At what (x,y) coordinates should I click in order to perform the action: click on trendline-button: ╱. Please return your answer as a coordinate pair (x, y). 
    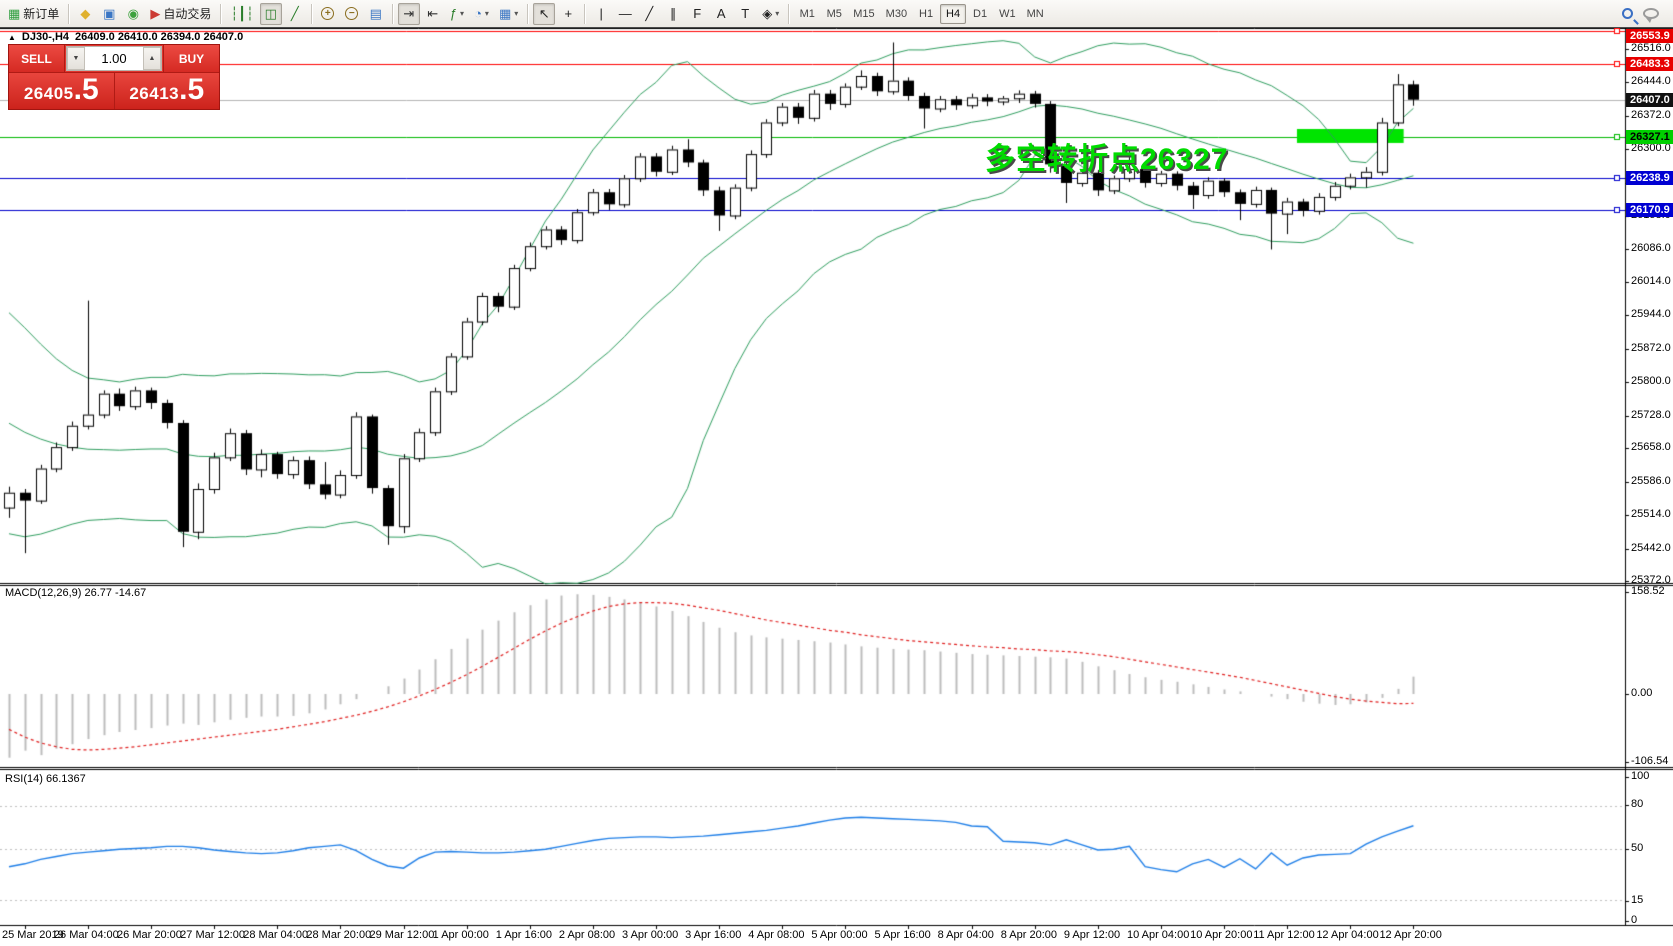
    Looking at the image, I should click on (649, 14).